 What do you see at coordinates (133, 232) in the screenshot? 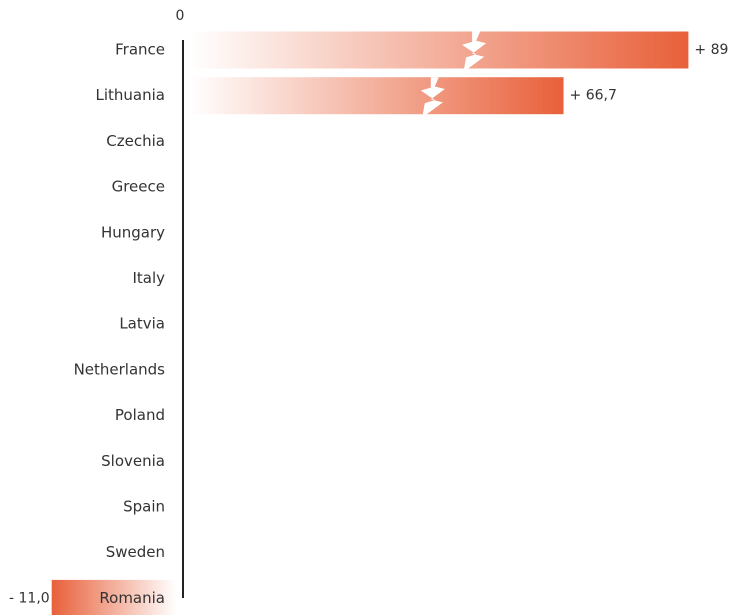
I see `category-label-hungary: Hungary` at bounding box center [133, 232].